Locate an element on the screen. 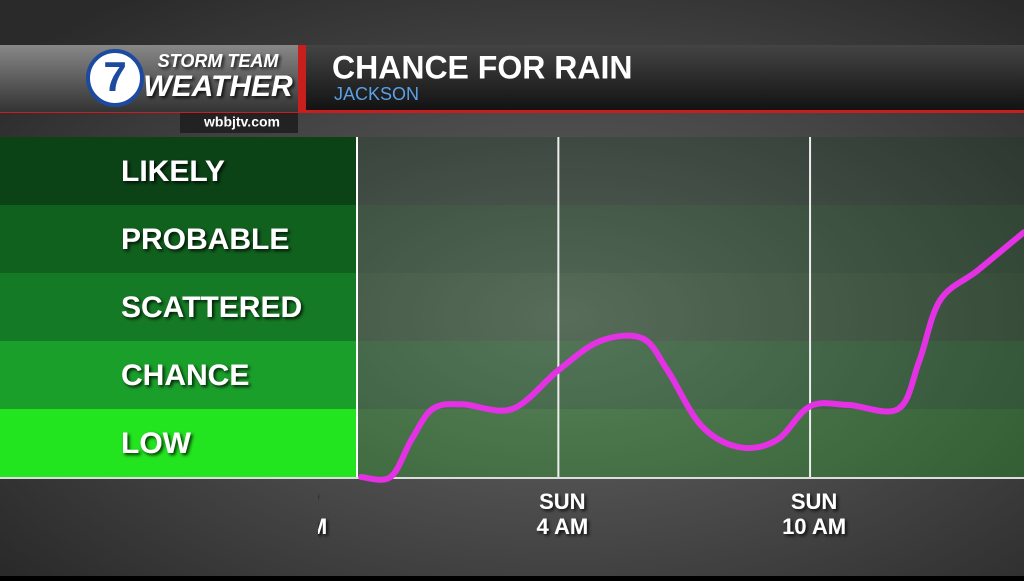  logo-divider is located at coordinates (302, 78).